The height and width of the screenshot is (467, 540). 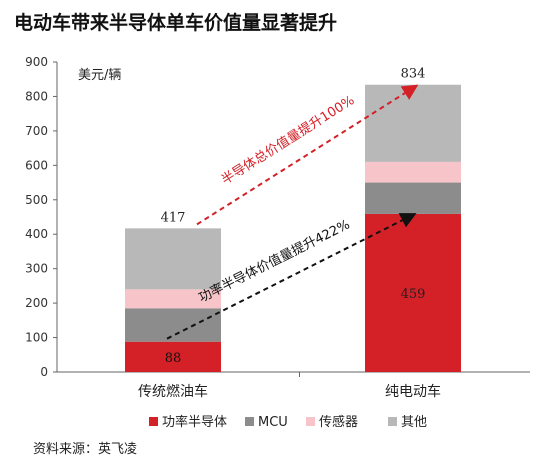 I want to click on legend-label: 传感器, so click(x=338, y=422).